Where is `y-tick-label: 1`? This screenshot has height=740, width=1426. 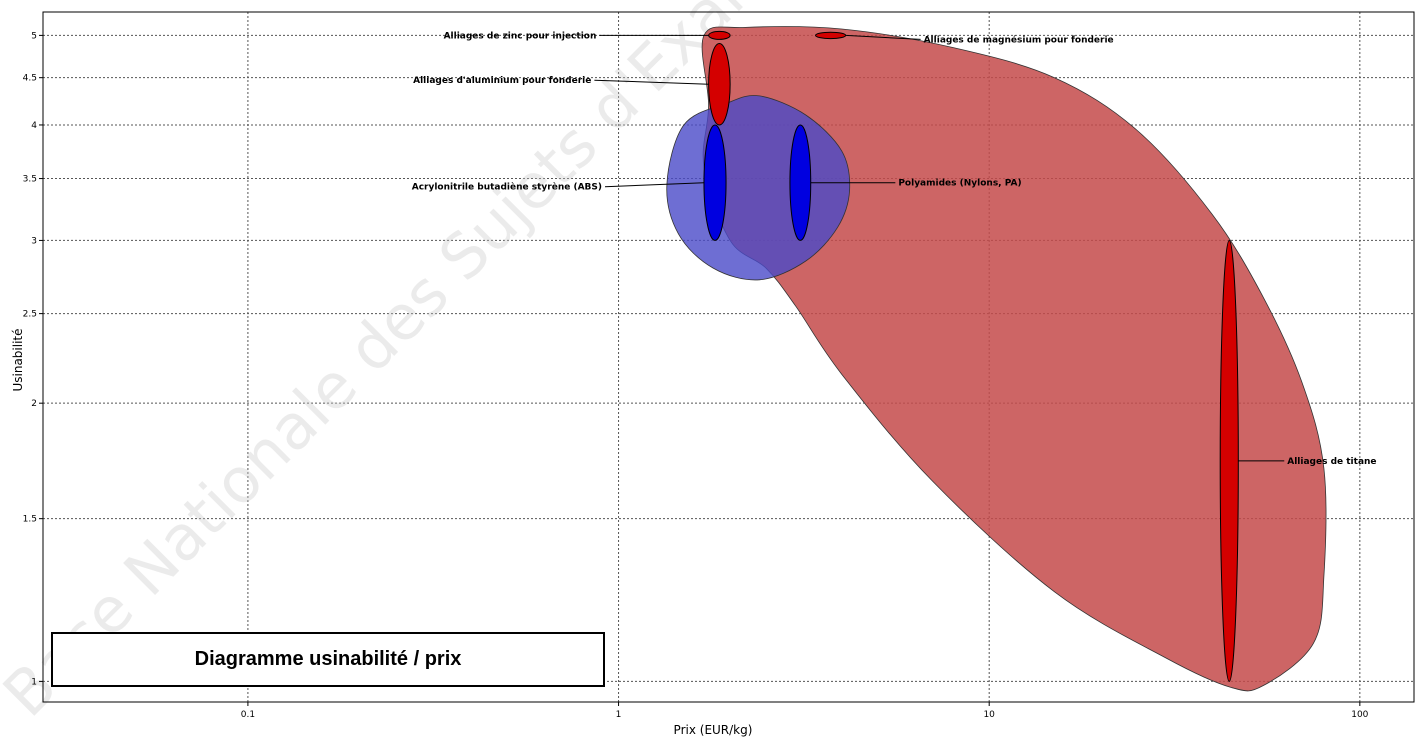 y-tick-label: 1 is located at coordinates (34, 682).